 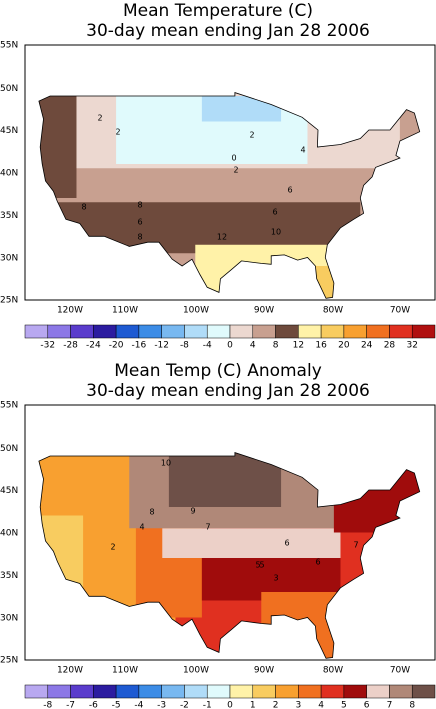 I want to click on contour-label: 0, so click(x=233, y=158).